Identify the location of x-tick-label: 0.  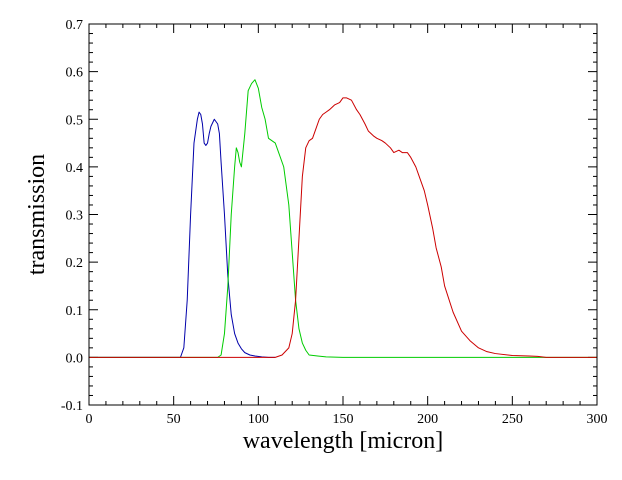
(89, 419).